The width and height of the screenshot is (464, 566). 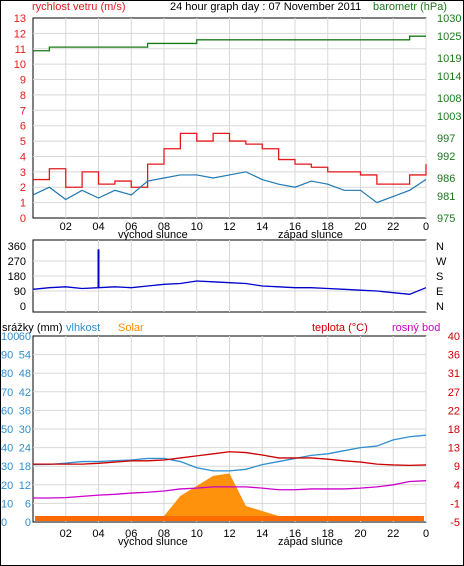 I want to click on rain-tick-label: 60, so click(x=7, y=411).